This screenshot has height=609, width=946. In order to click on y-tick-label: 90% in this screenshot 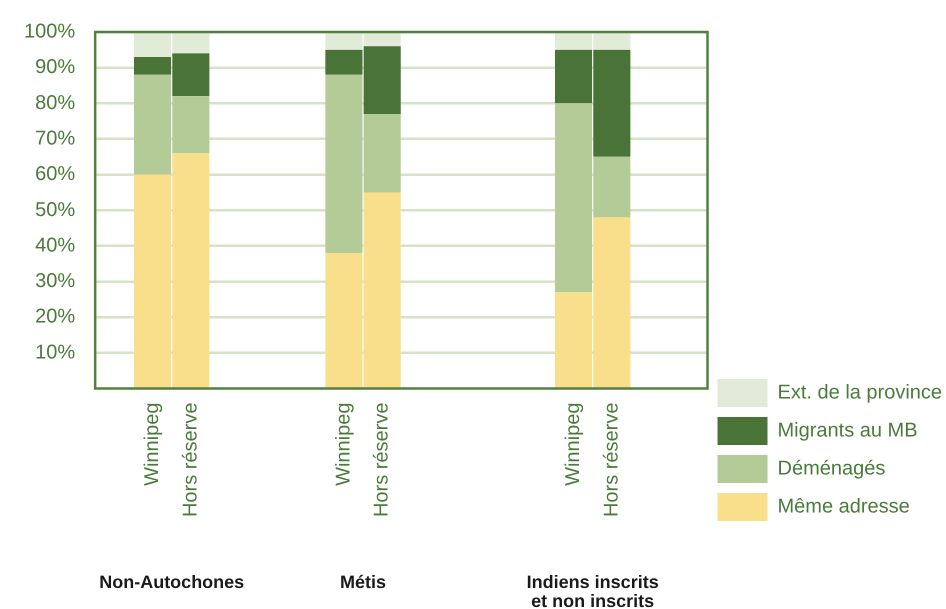, I will do `click(55, 67)`.